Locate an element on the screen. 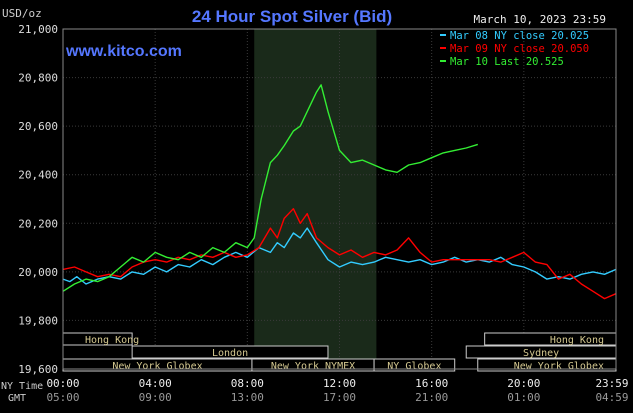  y-tick-label: 20,200 is located at coordinates (38, 223).